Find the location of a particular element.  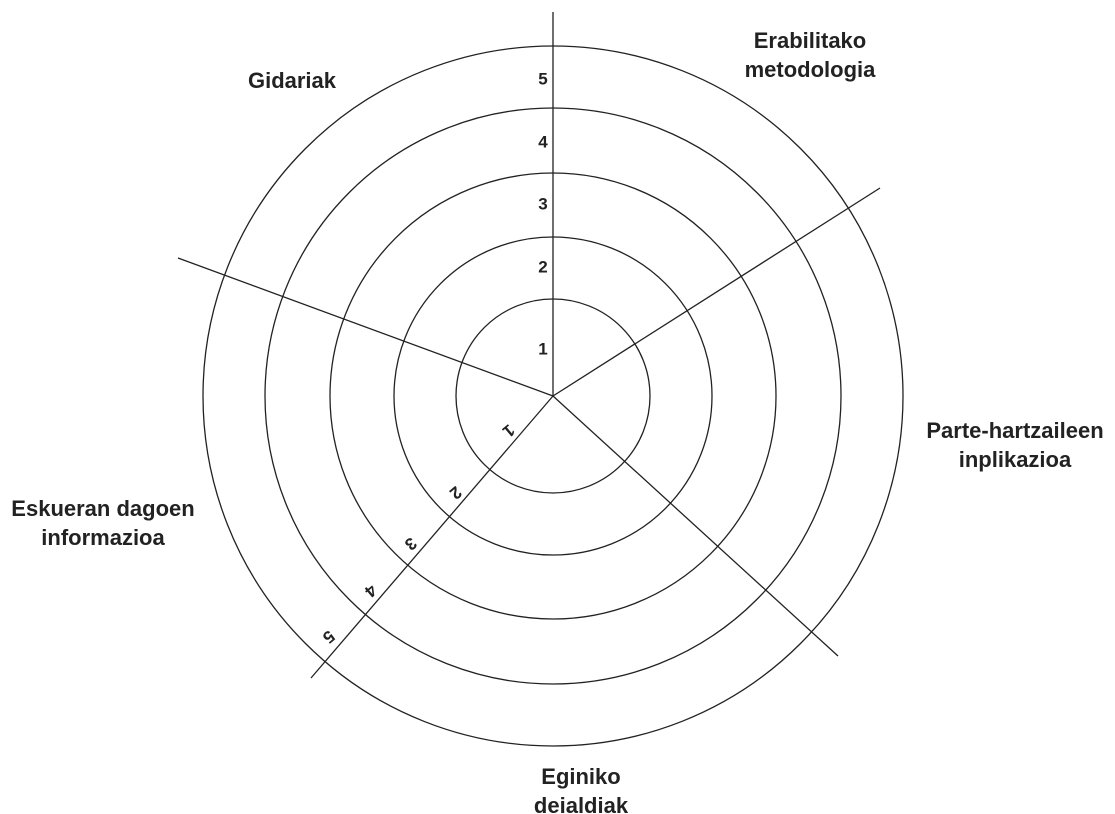

axis-label: Parte-hartzaileen is located at coordinates (1014, 430).